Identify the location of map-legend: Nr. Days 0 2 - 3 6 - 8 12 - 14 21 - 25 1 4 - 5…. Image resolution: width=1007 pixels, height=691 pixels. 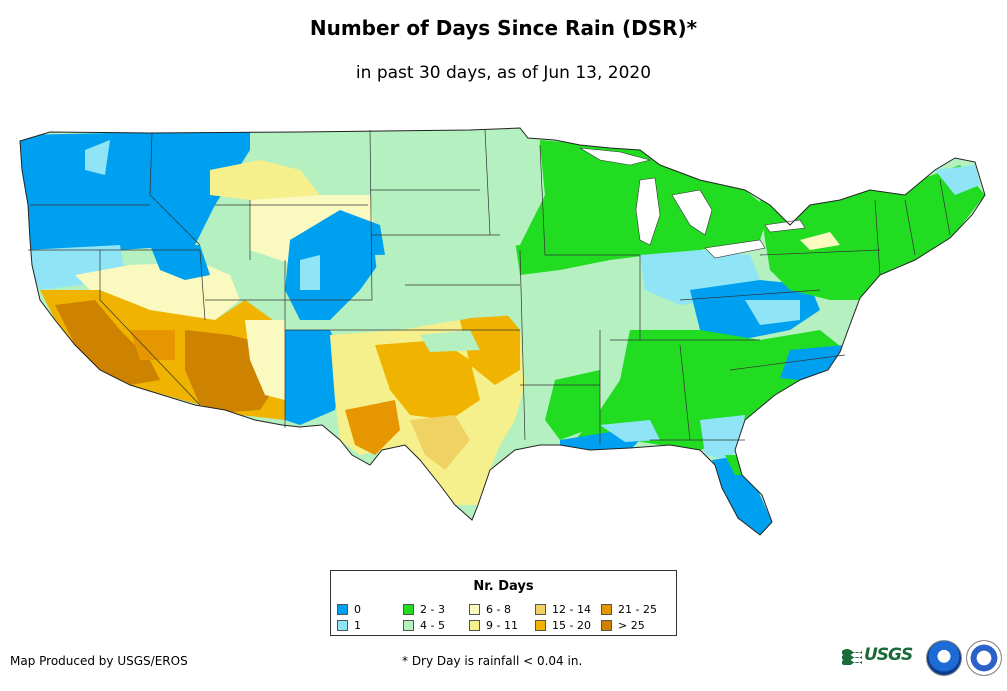
(503, 603).